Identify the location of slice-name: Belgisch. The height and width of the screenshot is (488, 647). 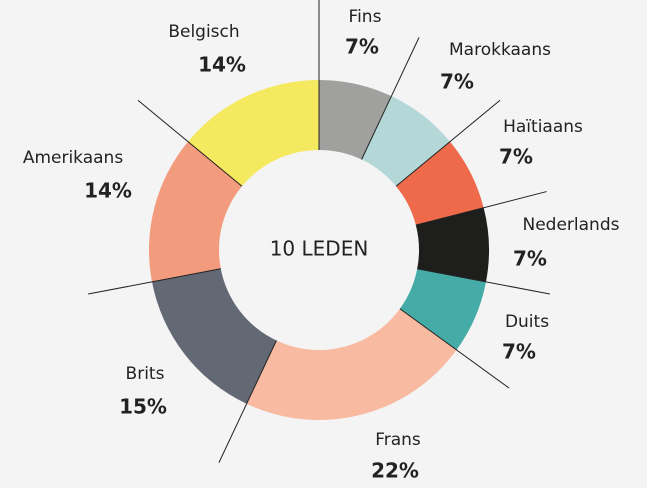
(203, 32).